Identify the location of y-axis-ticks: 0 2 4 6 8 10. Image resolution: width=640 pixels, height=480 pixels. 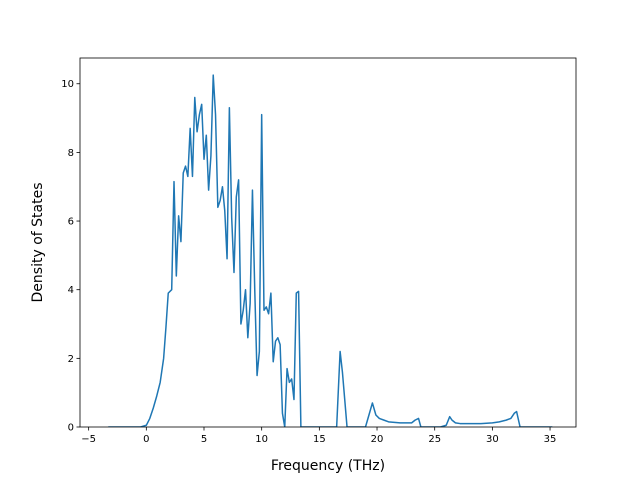
(70, 256).